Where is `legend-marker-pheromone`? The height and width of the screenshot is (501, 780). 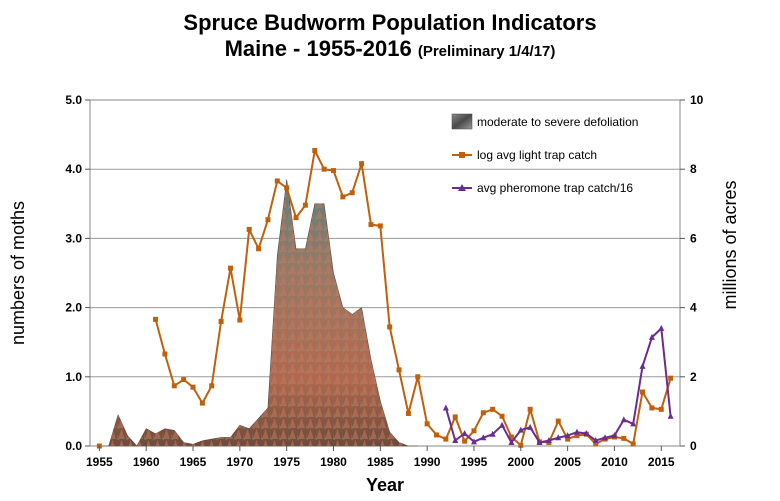 legend-marker-pheromone is located at coordinates (462, 187).